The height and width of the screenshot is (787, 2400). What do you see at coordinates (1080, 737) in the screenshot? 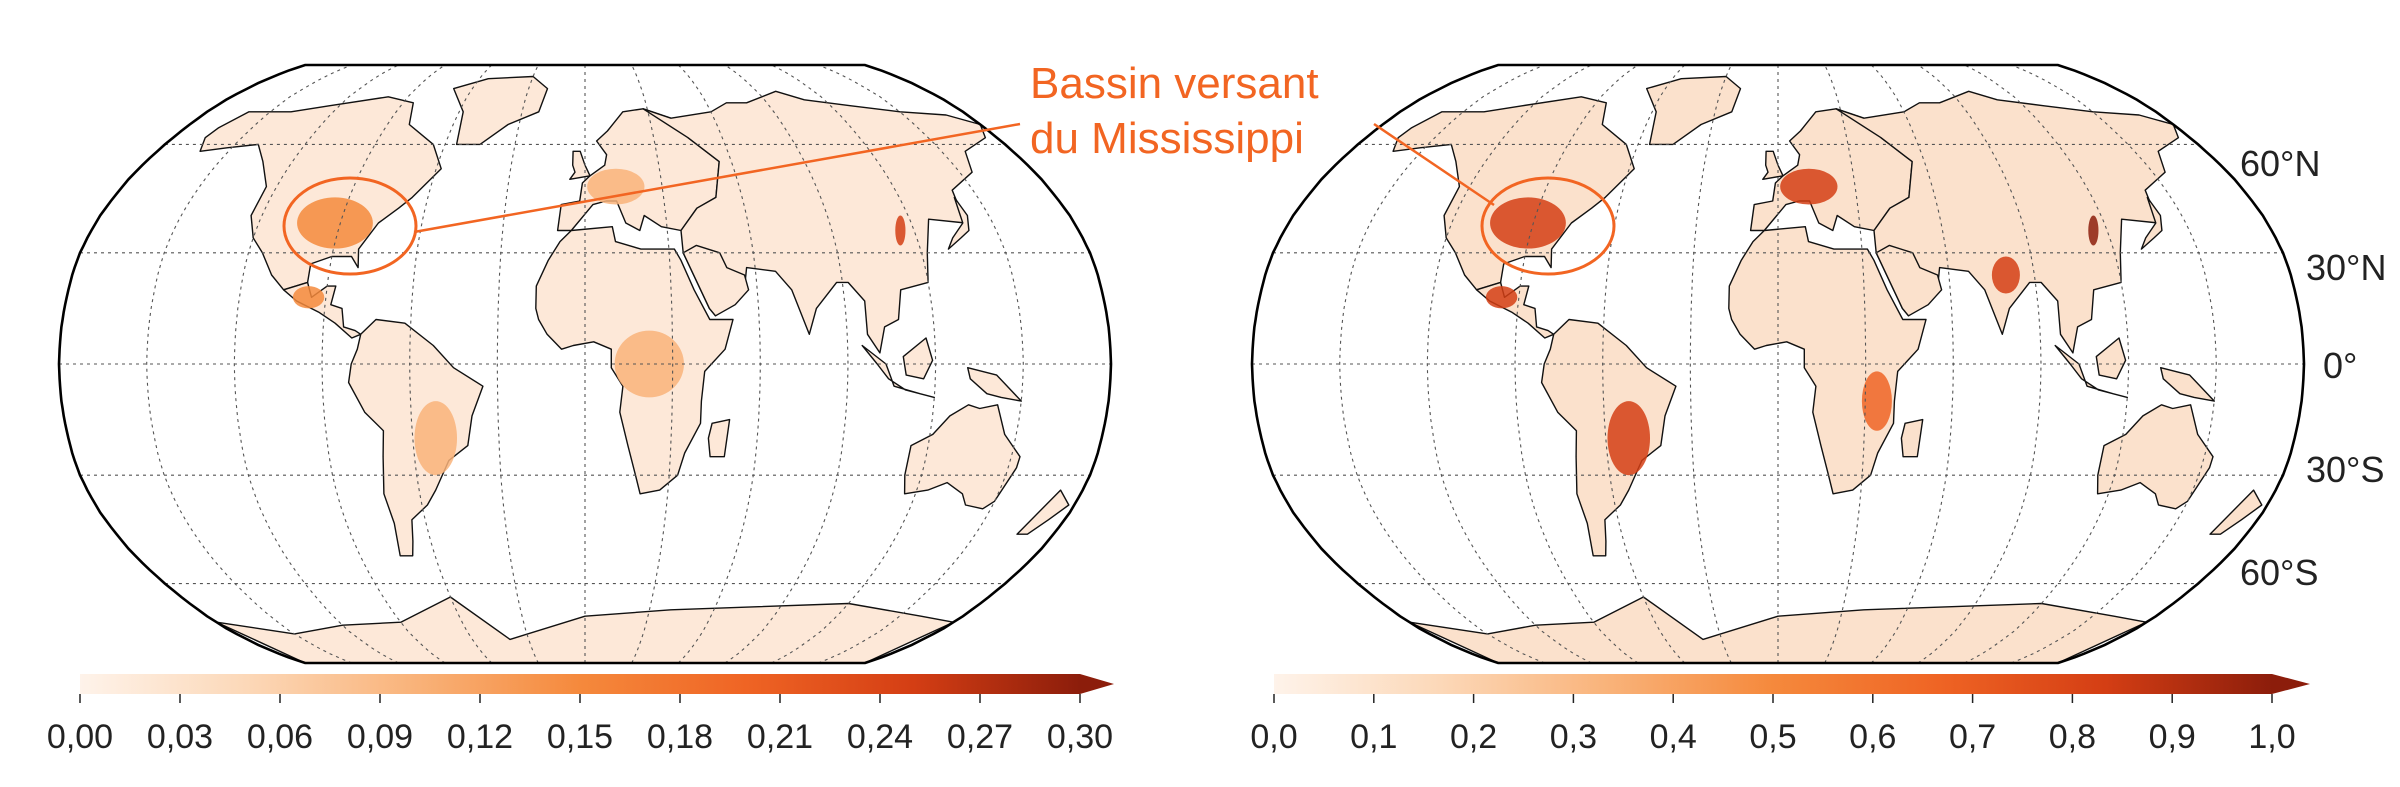
I see `colorbar-tick-label: 0,30` at bounding box center [1080, 737].